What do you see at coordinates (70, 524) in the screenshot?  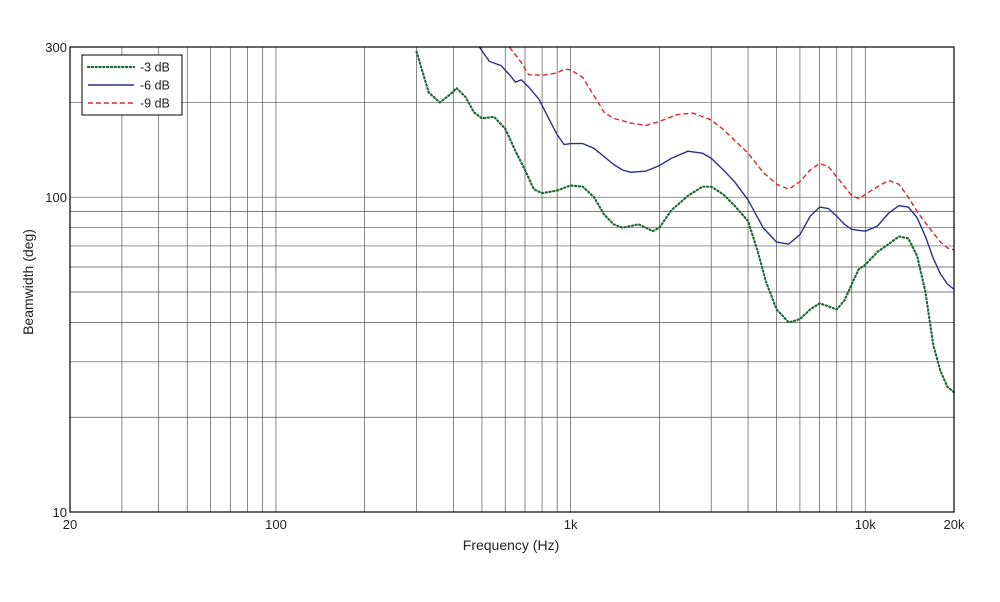 I see `x-tick-label: 20` at bounding box center [70, 524].